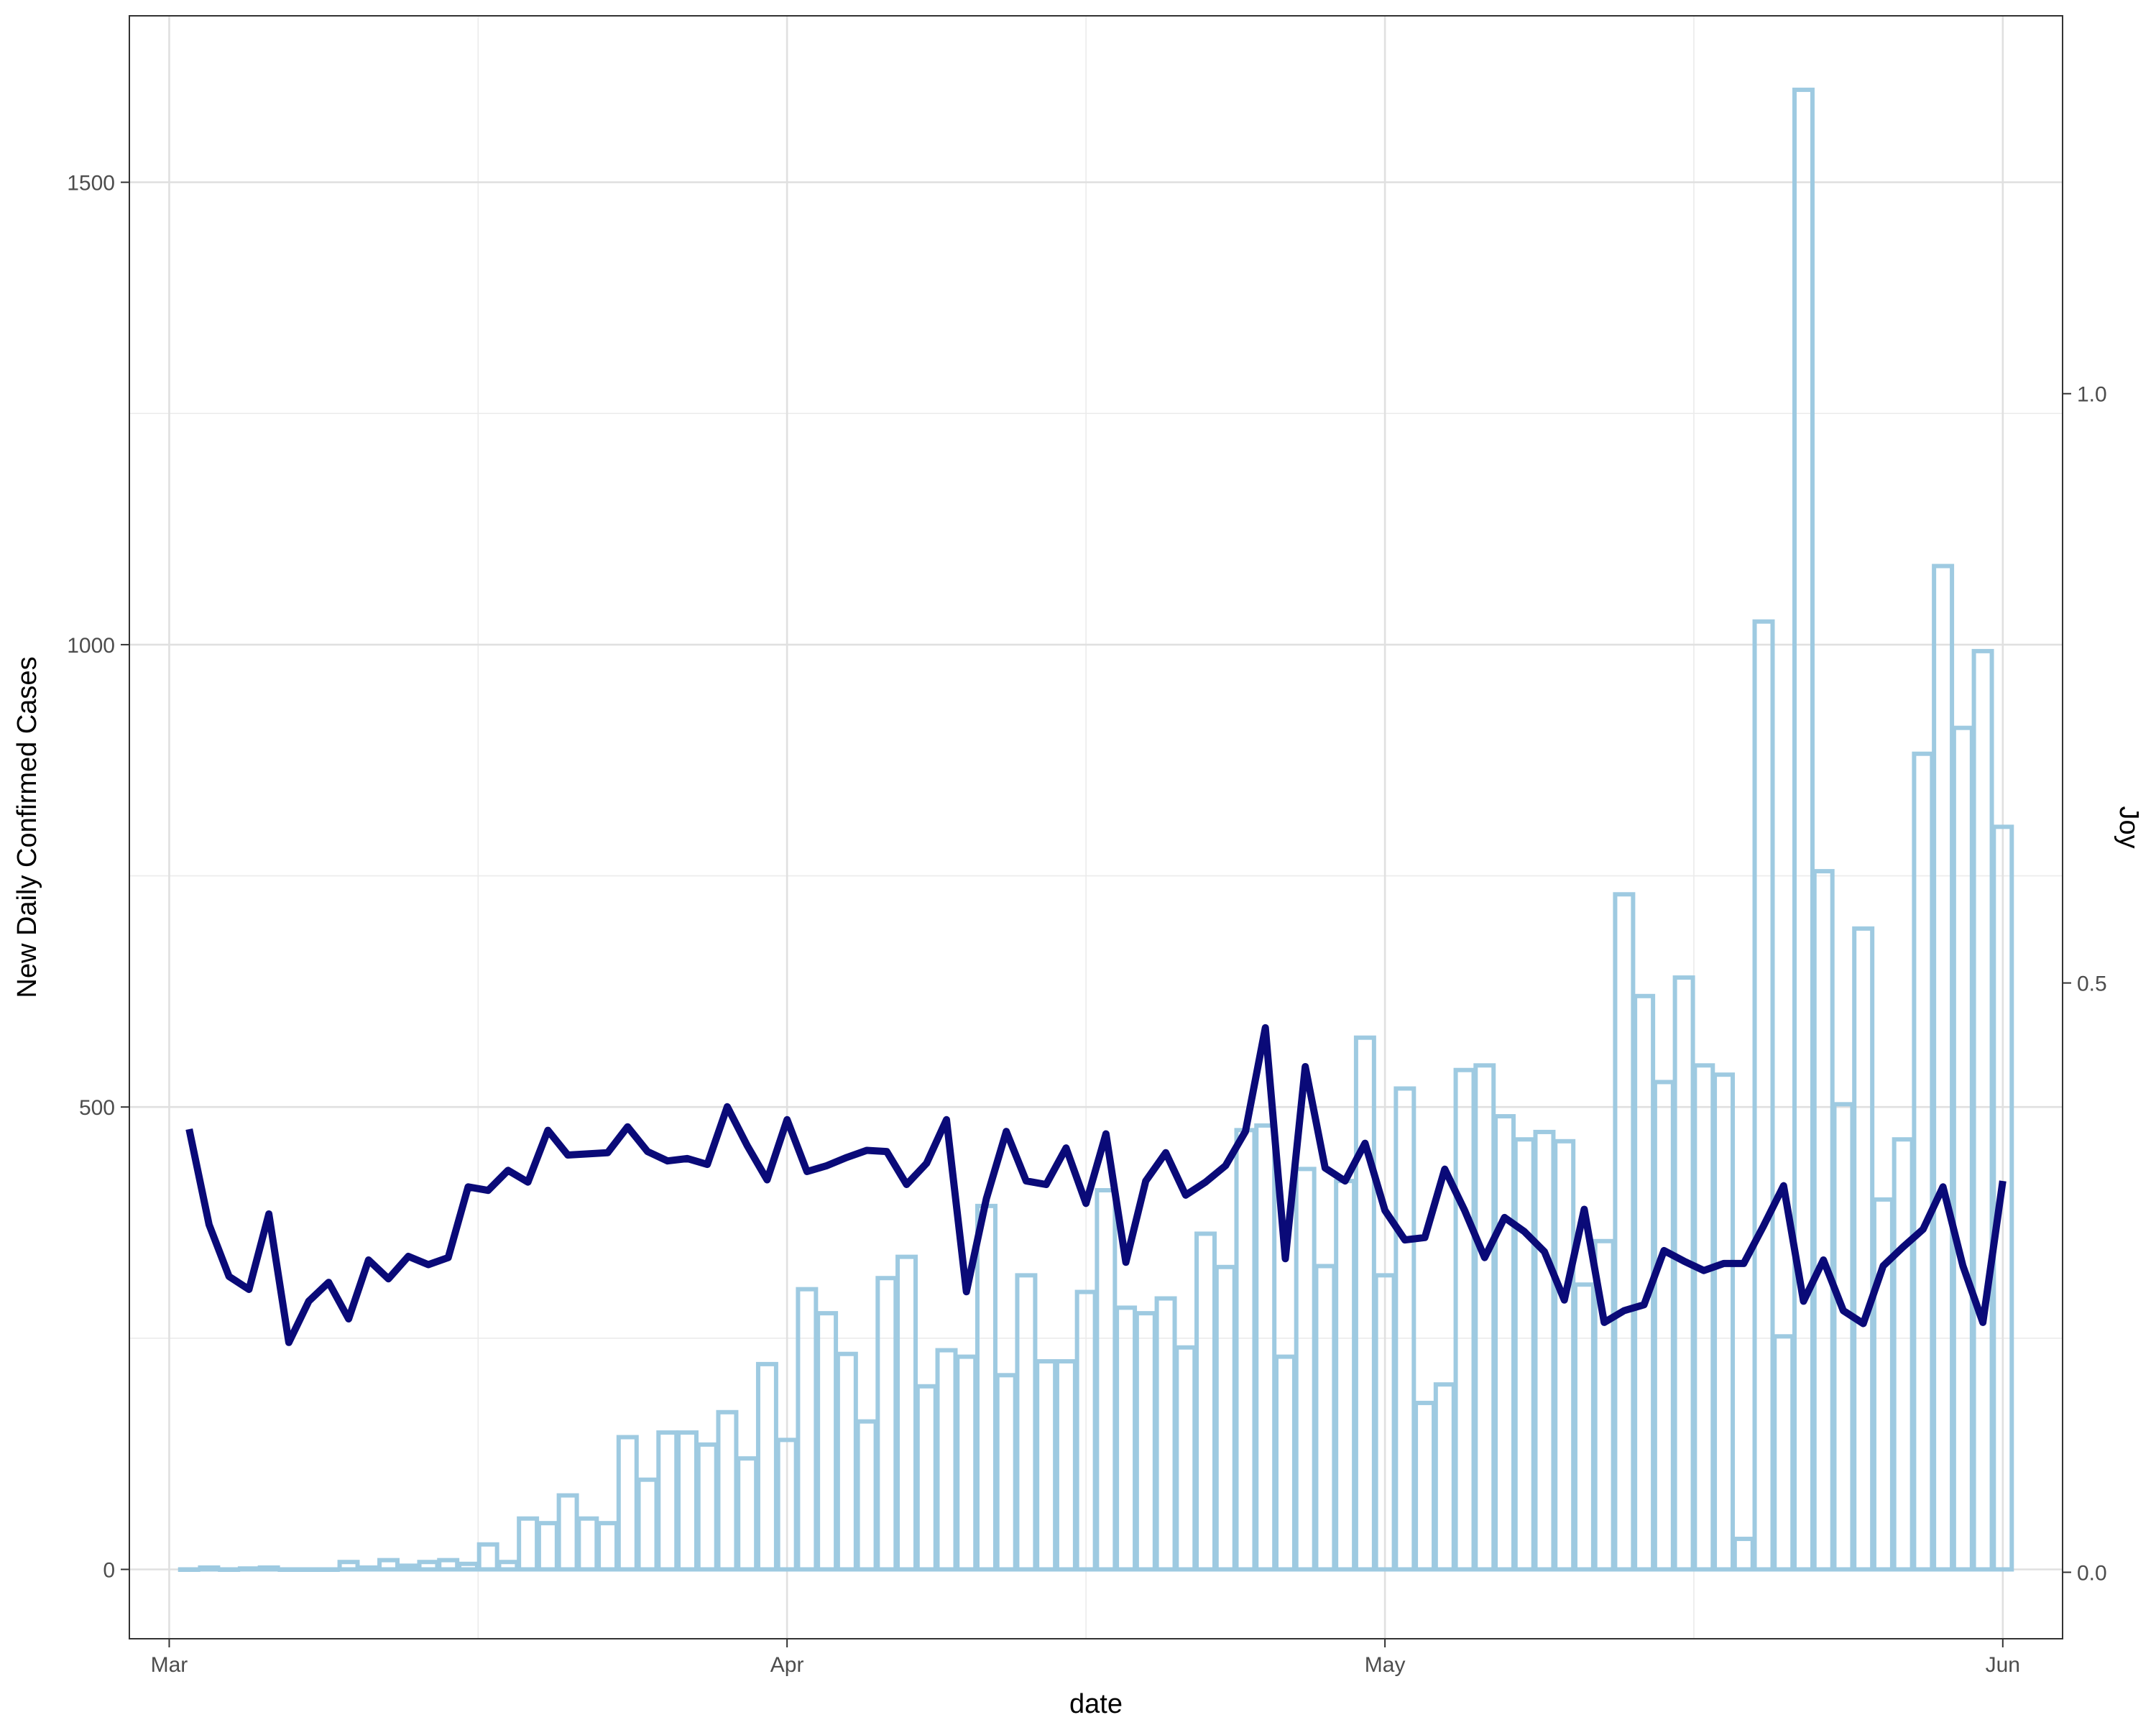  I want to click on y-tick-label: 1000, so click(91, 646).